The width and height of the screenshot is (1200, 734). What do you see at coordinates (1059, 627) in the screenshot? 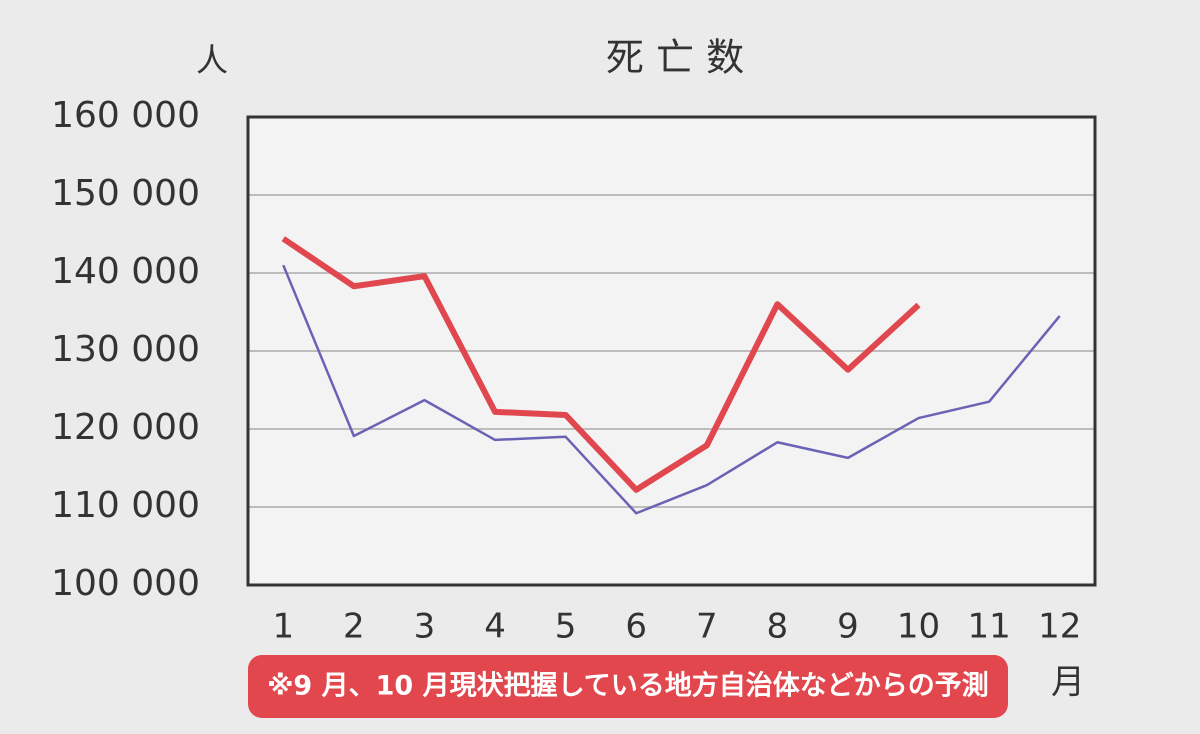
I see `x-tick-label: 12` at bounding box center [1059, 627].